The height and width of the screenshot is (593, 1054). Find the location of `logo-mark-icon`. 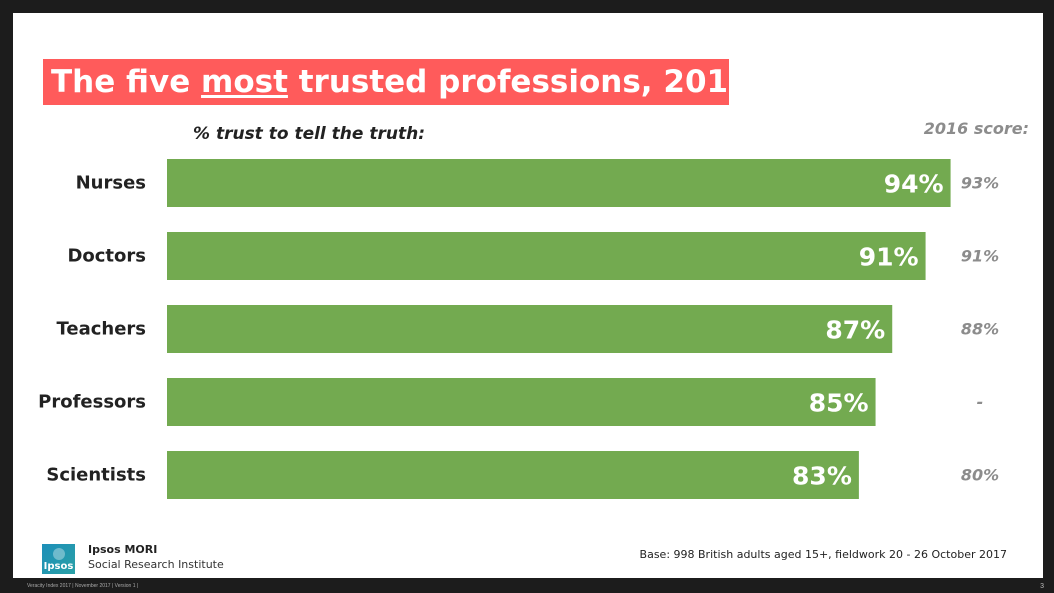

logo-mark-icon is located at coordinates (59, 554).